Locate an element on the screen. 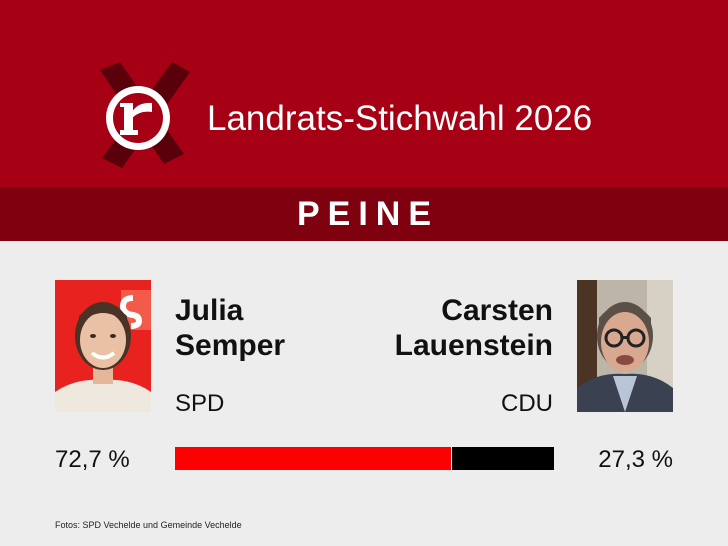 Image resolution: width=728 pixels, height=546 pixels. candidate-last-name: Semper is located at coordinates (230, 345).